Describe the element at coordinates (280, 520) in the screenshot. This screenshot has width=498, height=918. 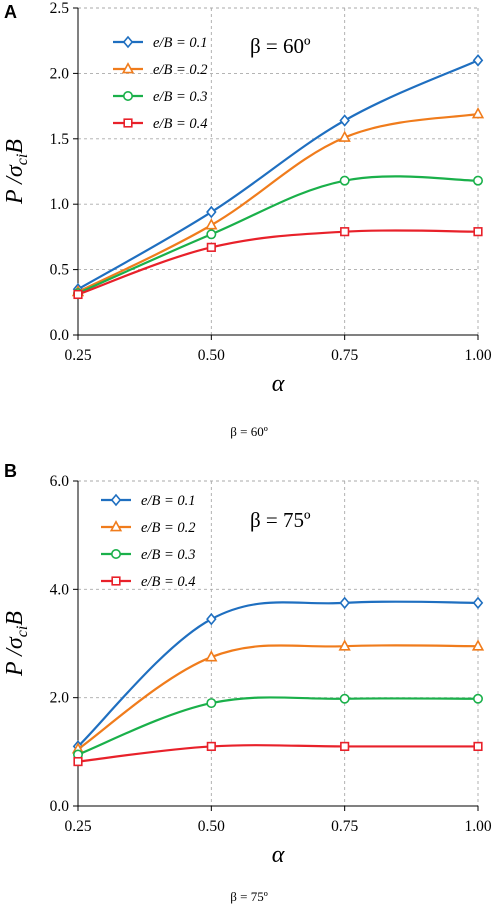
I see `beta-annotation: β = 75º` at that location.